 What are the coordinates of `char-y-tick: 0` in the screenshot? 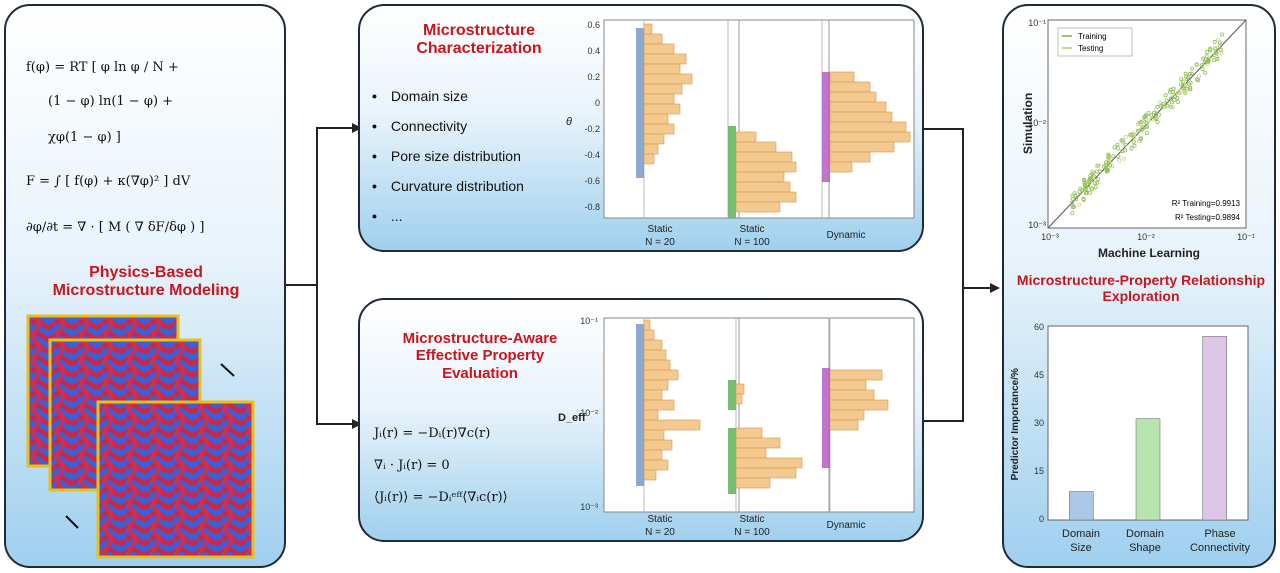 It's located at (597, 103).